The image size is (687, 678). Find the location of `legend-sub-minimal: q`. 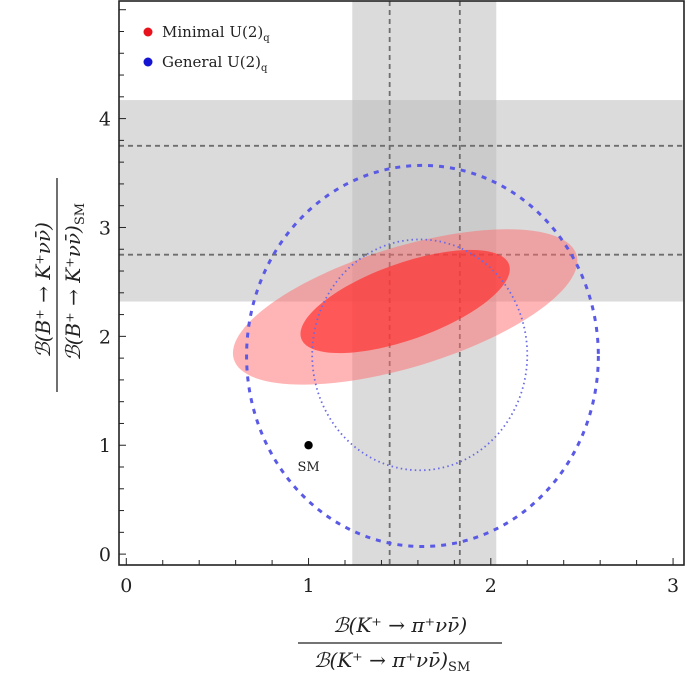

legend-sub-minimal: q is located at coordinates (266, 38).